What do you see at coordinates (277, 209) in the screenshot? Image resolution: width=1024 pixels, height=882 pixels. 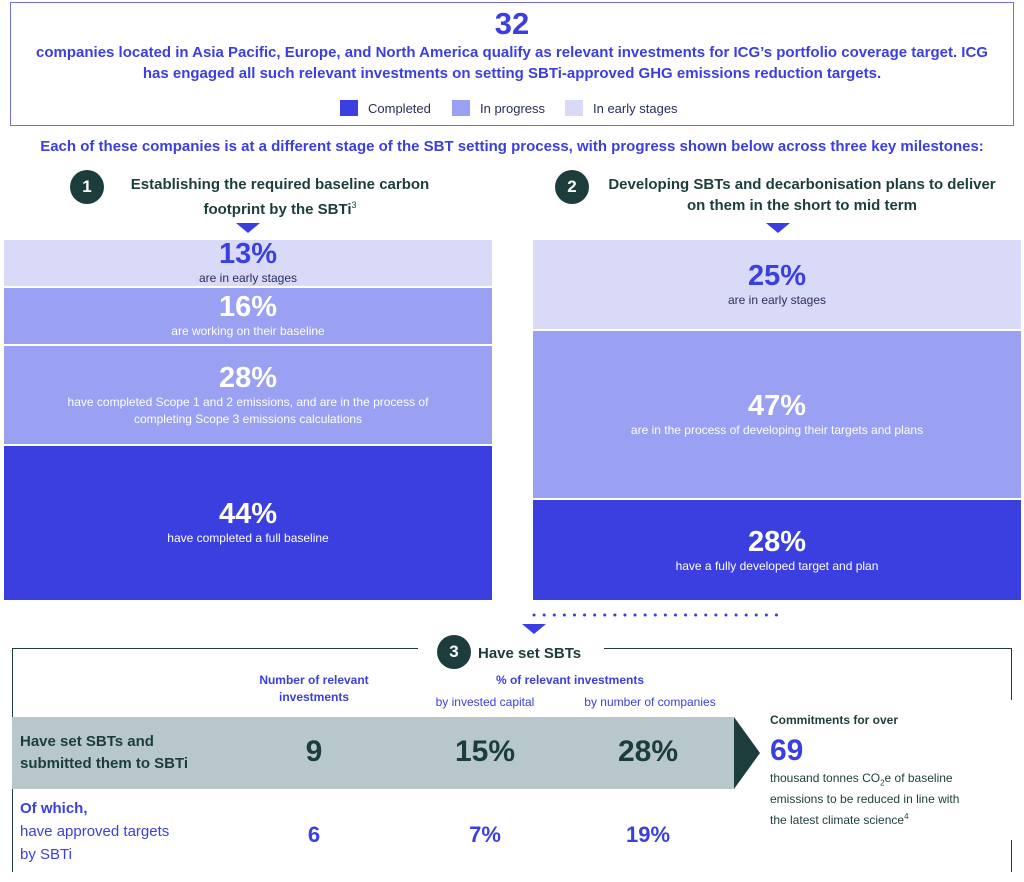 I see `milestone-1-title-line2: footprint by the SBTi` at bounding box center [277, 209].